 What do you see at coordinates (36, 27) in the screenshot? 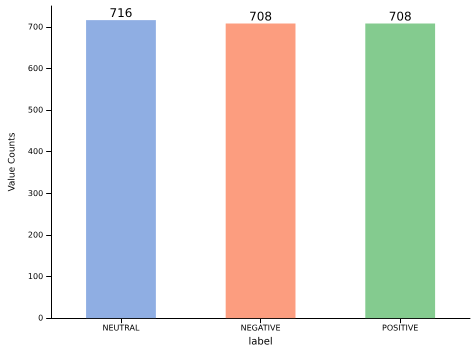
I see `y-tick-label: 700` at bounding box center [36, 27].